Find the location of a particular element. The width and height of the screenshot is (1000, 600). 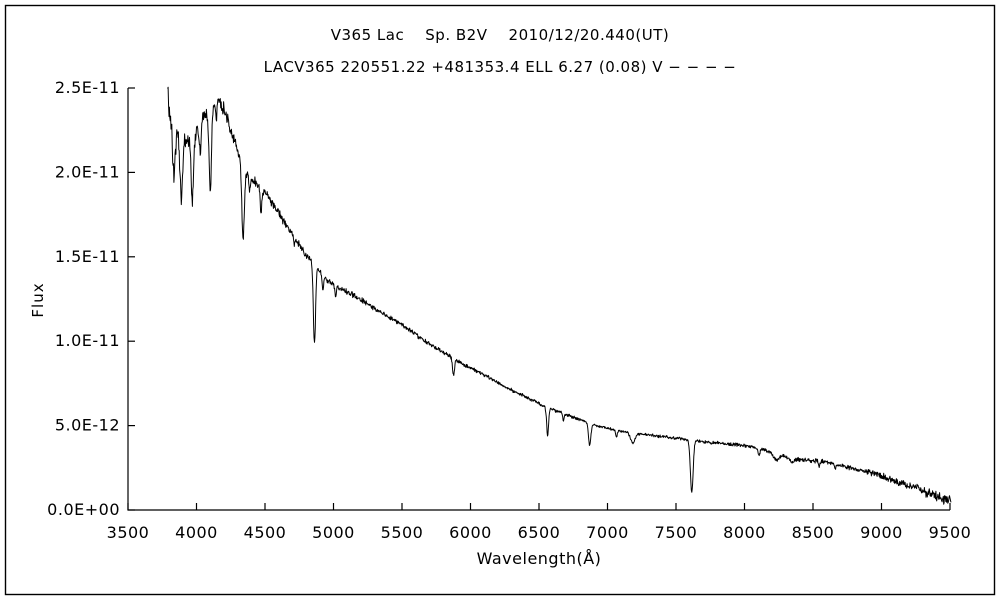

y-tick-label: 1.5E-11 is located at coordinates (87, 256).